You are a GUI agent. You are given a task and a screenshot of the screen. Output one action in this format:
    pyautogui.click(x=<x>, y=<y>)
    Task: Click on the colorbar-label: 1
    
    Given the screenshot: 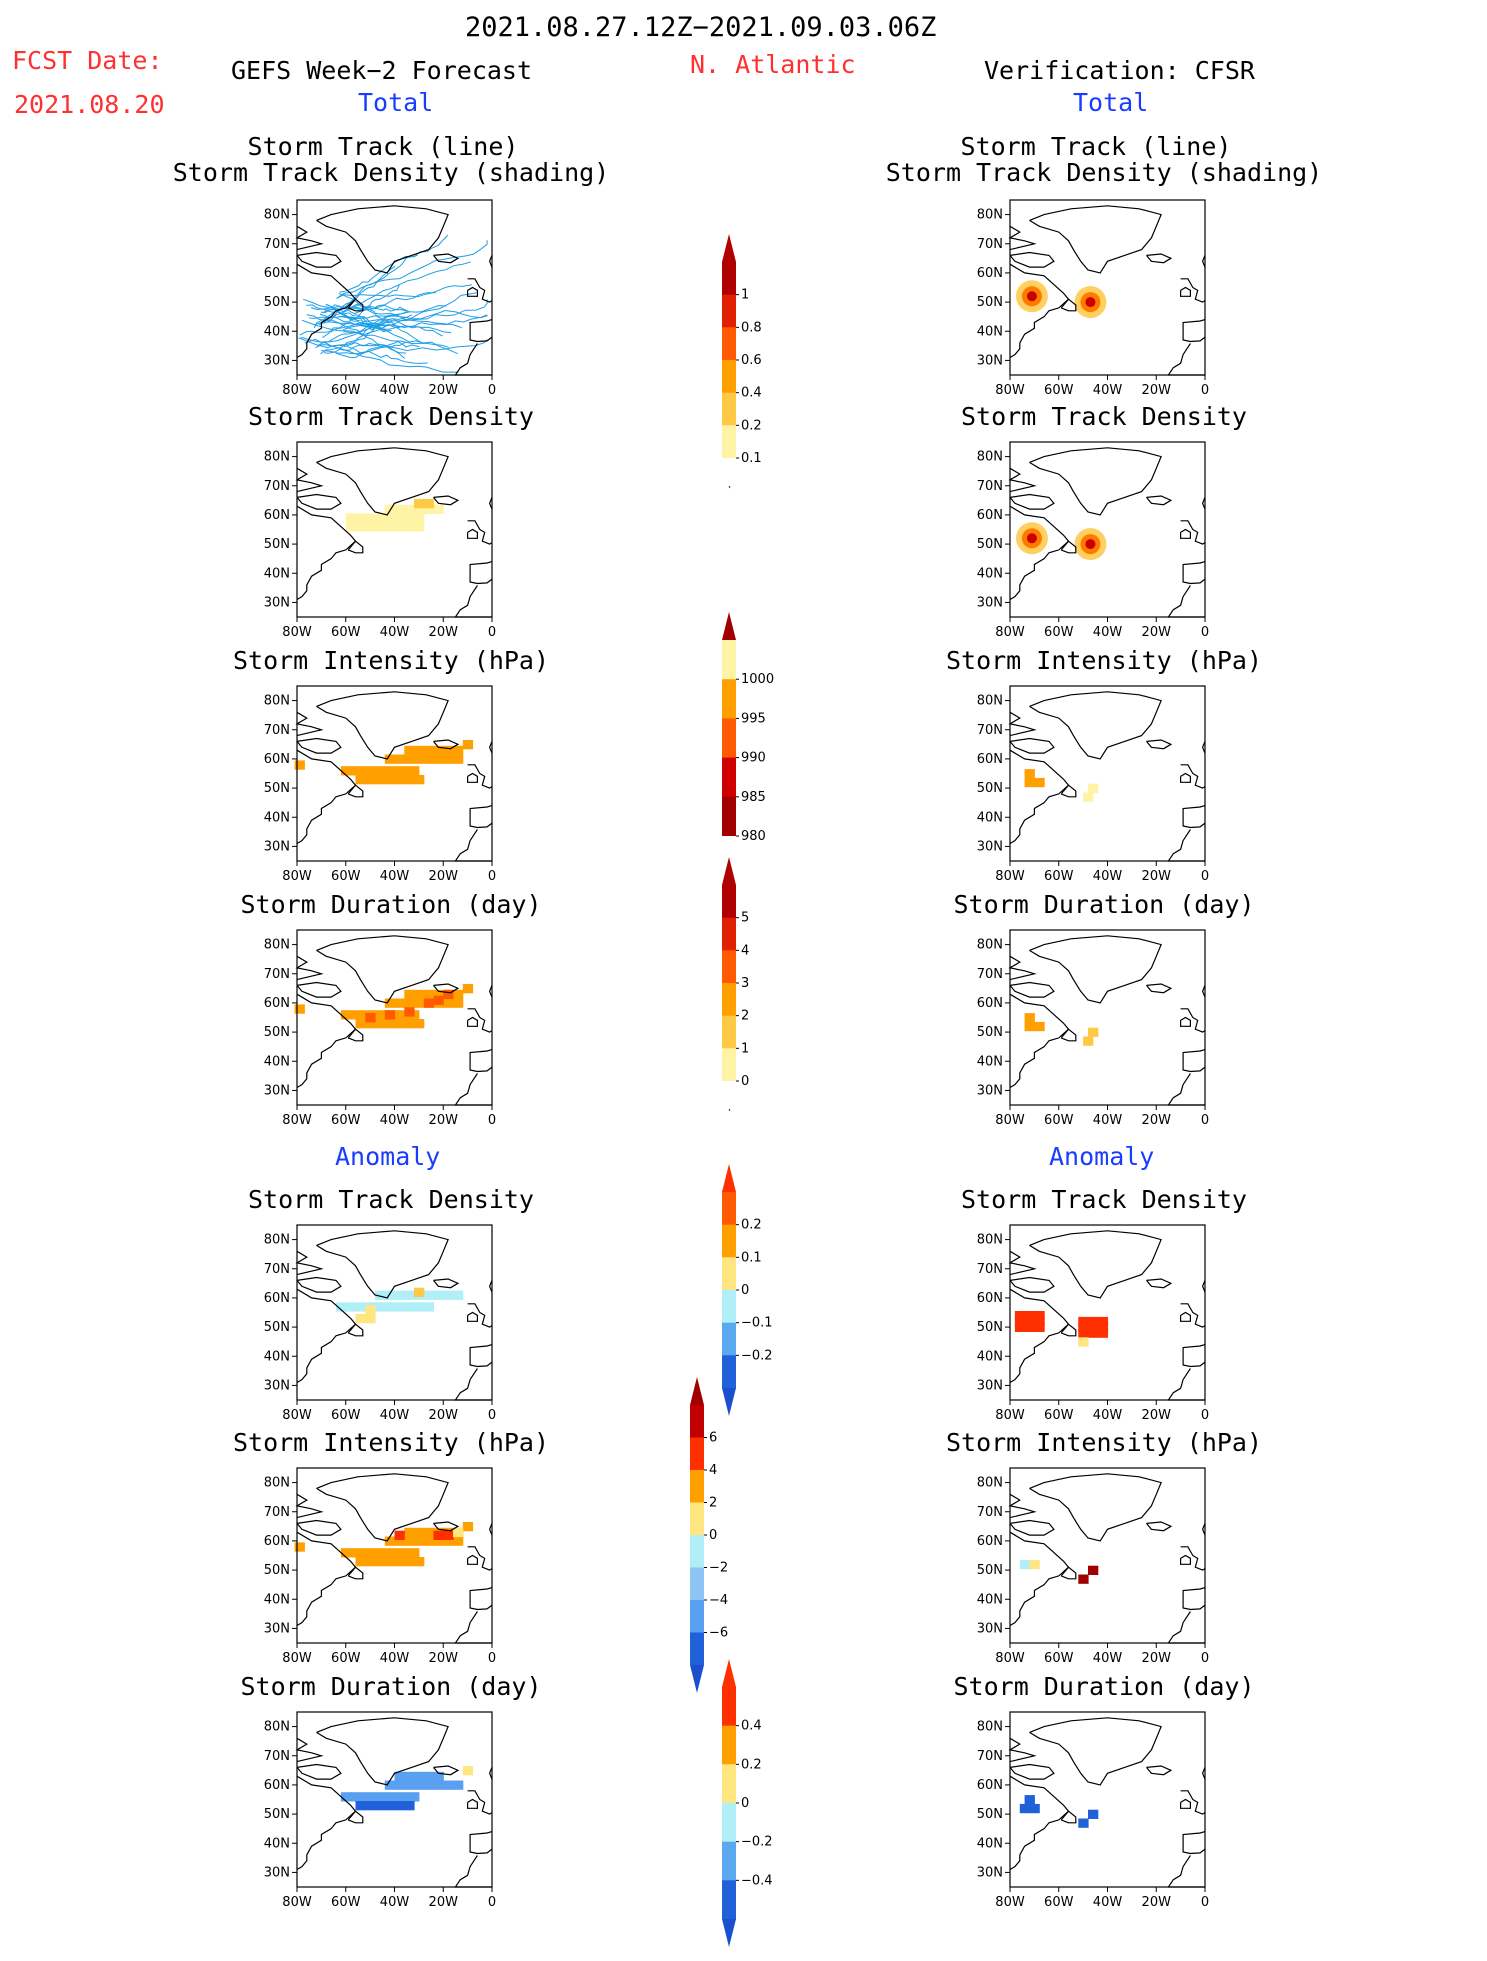 What is the action you would take?
    pyautogui.click(x=745, y=1048)
    